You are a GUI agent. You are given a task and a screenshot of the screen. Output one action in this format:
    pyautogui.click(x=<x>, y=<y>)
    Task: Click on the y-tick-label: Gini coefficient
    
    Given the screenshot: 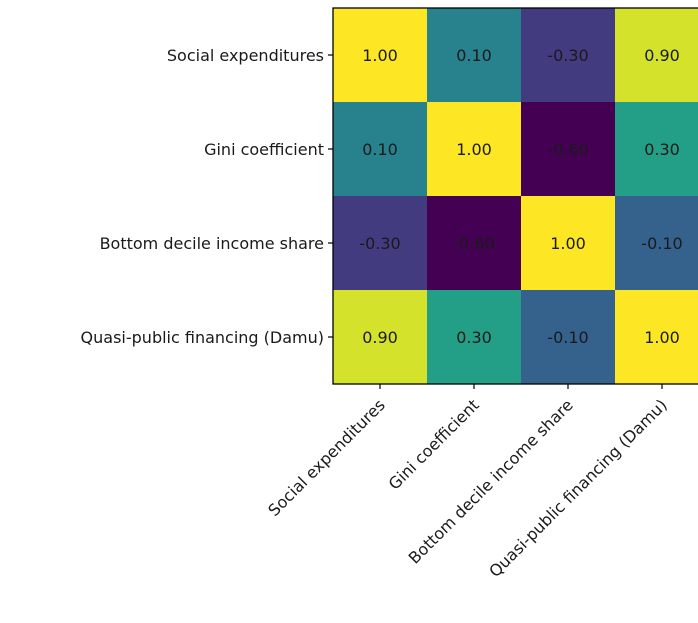 What is the action you would take?
    pyautogui.click(x=264, y=149)
    